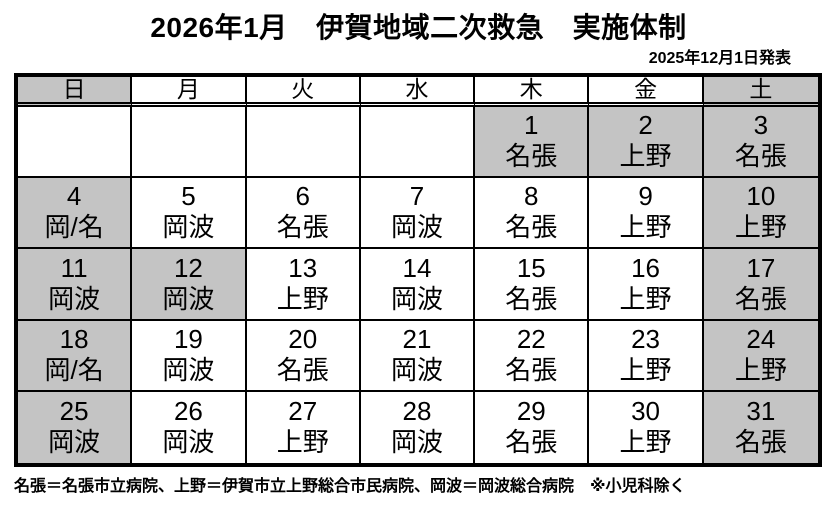 Image resolution: width=837 pixels, height=513 pixels. What do you see at coordinates (531, 125) in the screenshot?
I see `day-number: 1` at bounding box center [531, 125].